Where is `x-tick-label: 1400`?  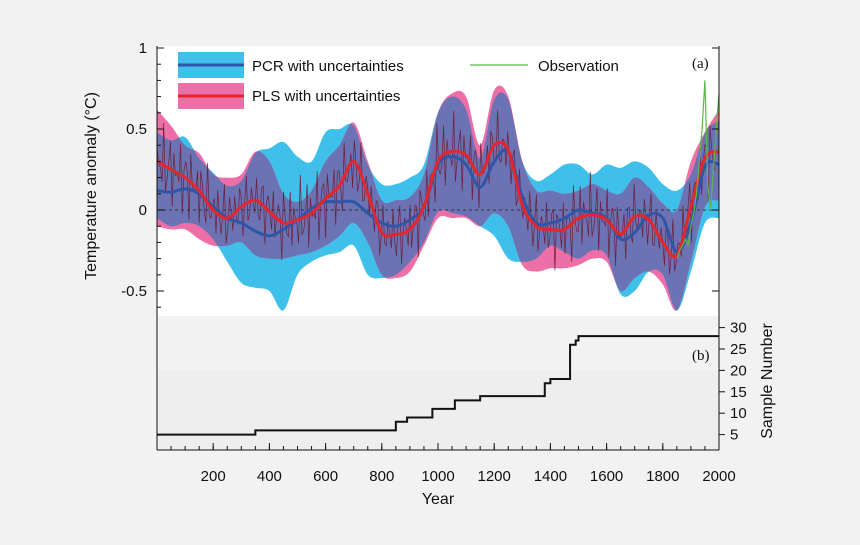 x-tick-label: 1400 is located at coordinates (550, 476).